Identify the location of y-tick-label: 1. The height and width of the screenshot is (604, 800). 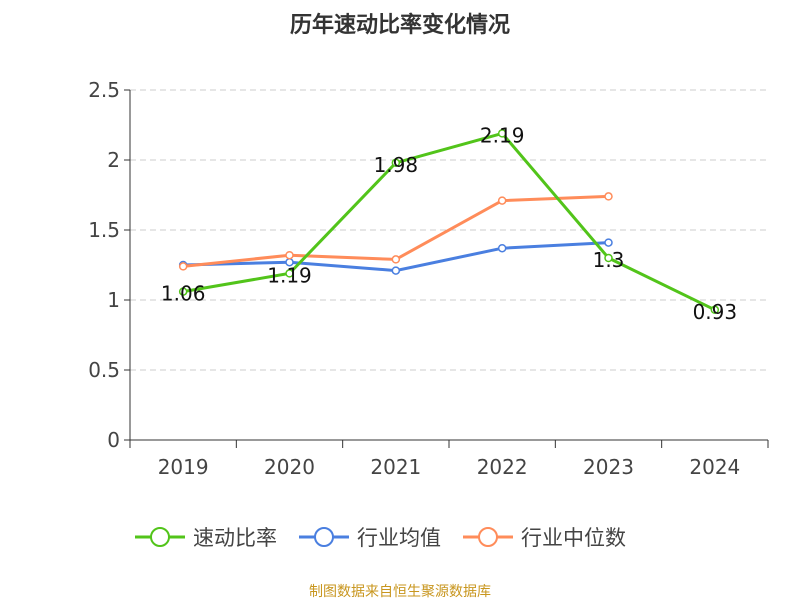
(113, 300).